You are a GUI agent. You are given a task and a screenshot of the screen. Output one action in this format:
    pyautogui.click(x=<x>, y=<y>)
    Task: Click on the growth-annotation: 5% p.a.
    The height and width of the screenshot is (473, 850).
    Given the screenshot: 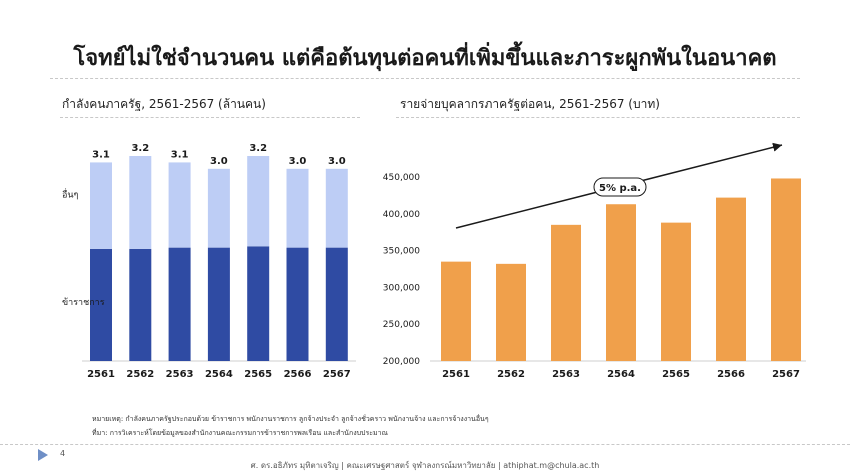 What is the action you would take?
    pyautogui.click(x=620, y=188)
    